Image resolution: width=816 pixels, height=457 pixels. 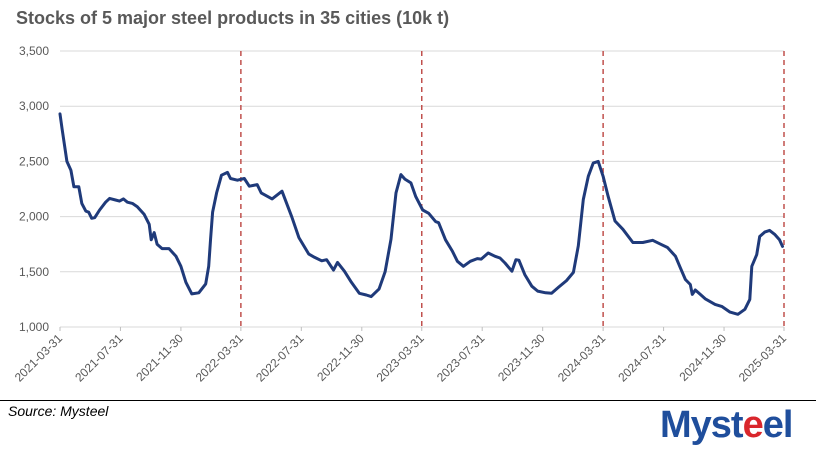 What do you see at coordinates (34, 272) in the screenshot?
I see `y-tick-label: 1,500` at bounding box center [34, 272].